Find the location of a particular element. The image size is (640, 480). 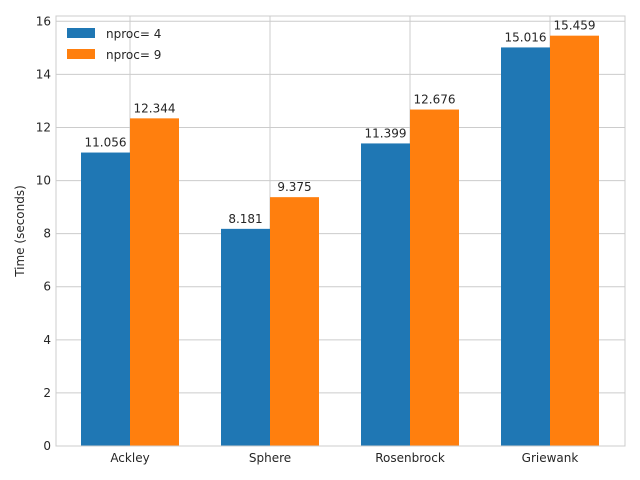

y-tick-label: 4 is located at coordinates (47, 340).